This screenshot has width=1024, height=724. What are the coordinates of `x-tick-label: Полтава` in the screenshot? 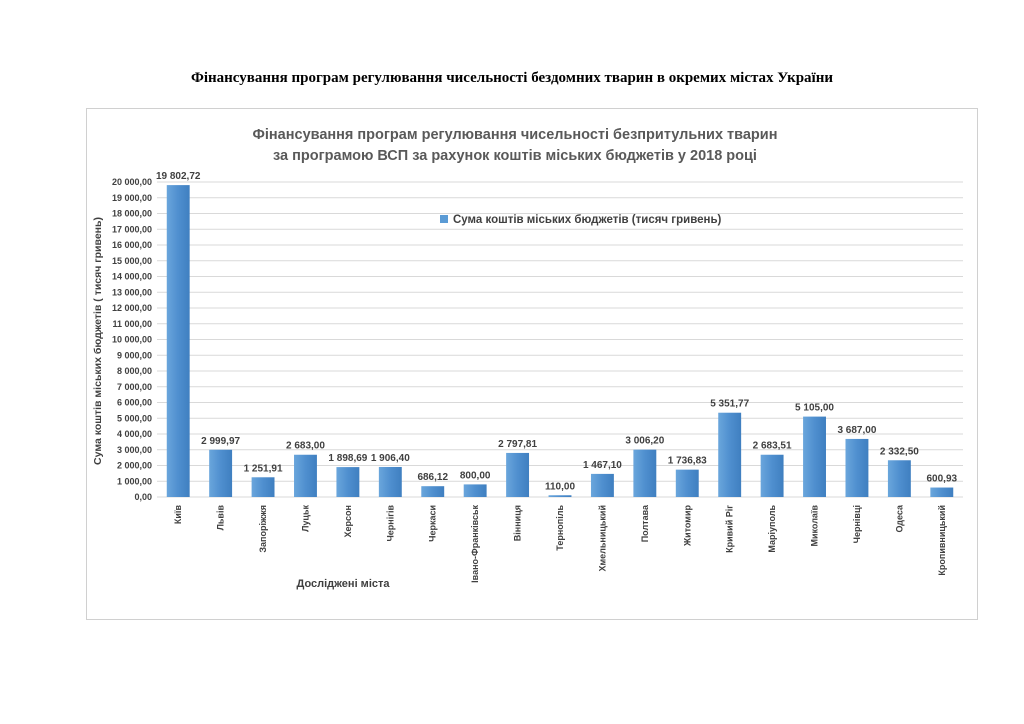 It's located at (645, 523).